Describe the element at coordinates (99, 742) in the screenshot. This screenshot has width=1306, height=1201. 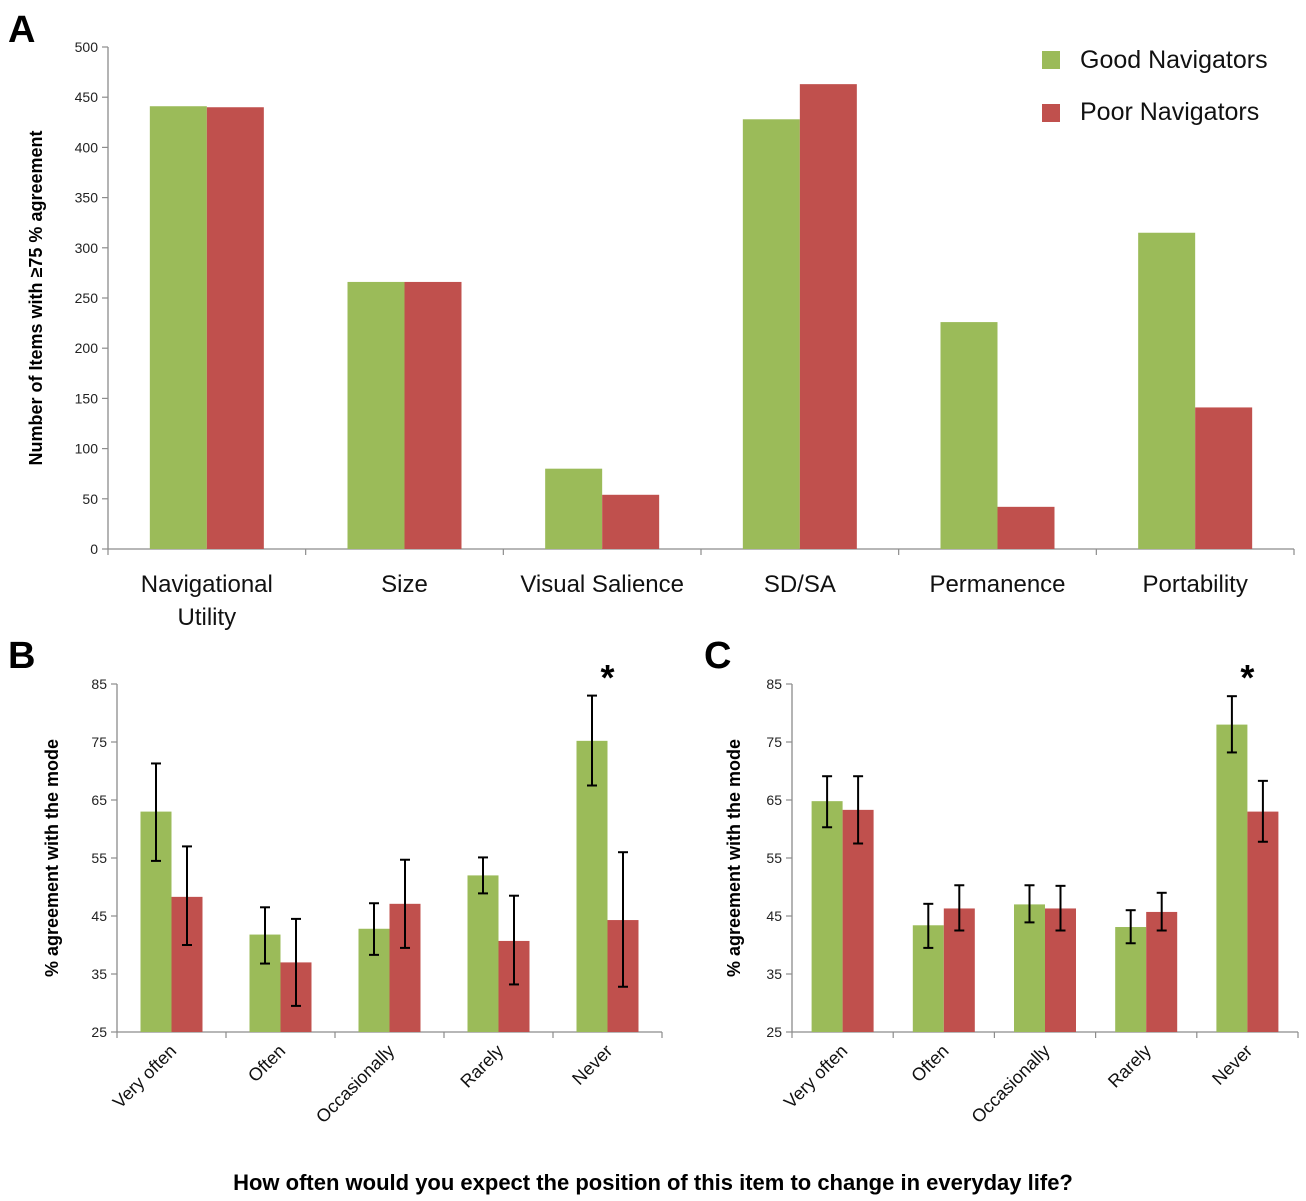
I see `y-tick-label-b: 75` at that location.